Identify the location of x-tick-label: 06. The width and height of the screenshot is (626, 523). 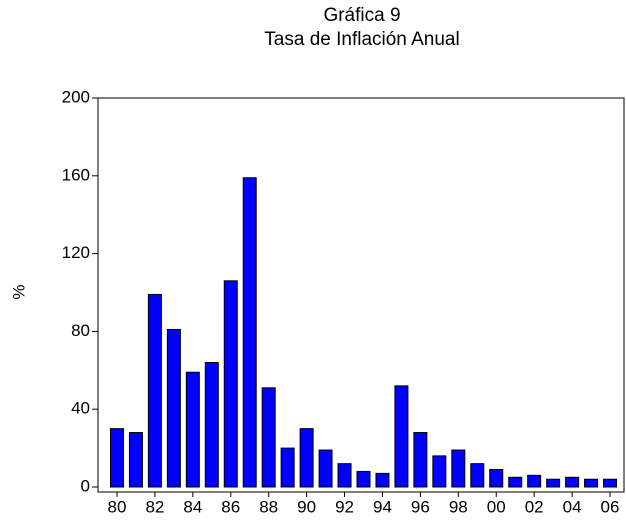
(610, 506).